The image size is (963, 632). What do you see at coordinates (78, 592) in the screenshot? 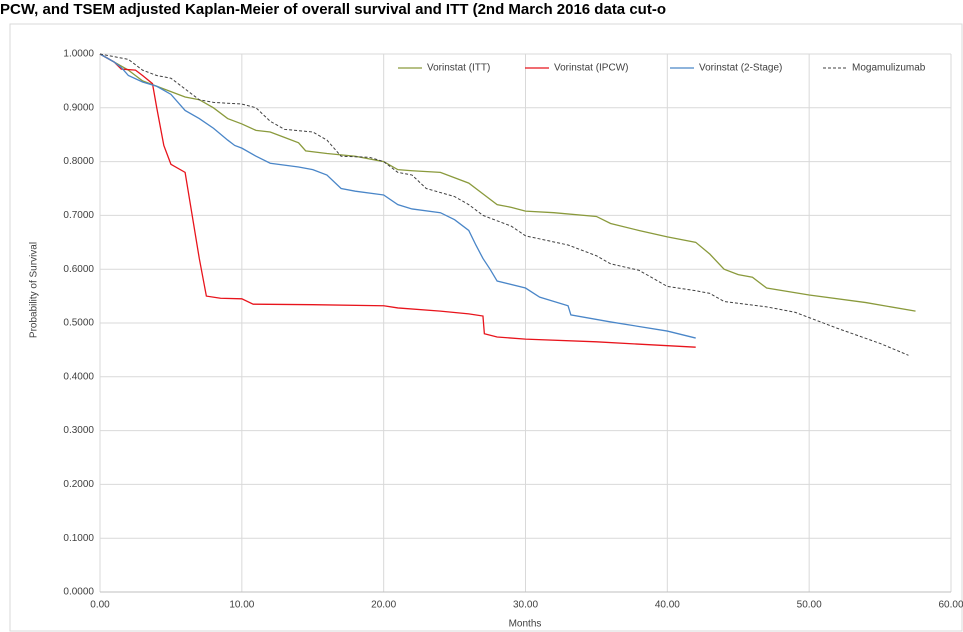
I see `y-tick-label: 0.0000` at bounding box center [78, 592].